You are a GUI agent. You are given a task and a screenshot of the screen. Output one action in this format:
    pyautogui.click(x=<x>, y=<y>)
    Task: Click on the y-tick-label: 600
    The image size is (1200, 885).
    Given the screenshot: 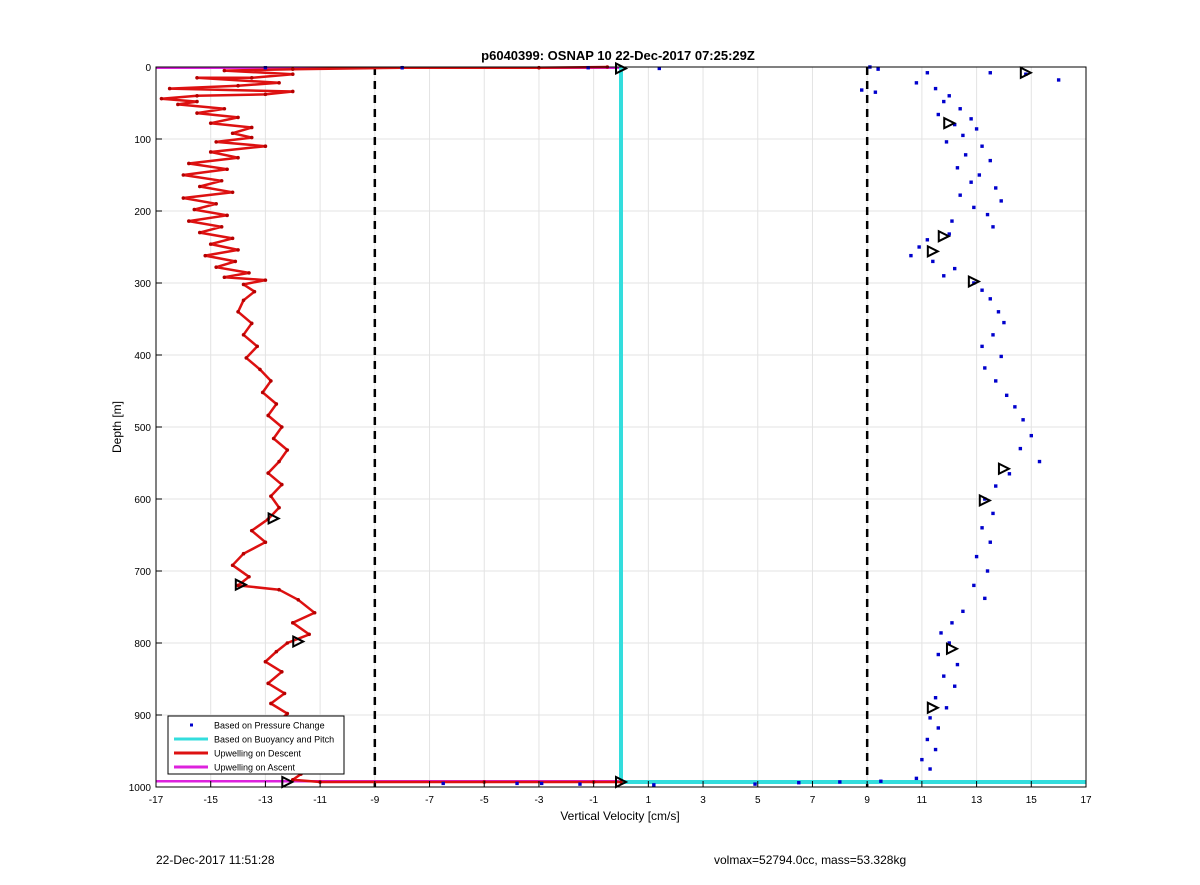 What is the action you would take?
    pyautogui.click(x=142, y=500)
    